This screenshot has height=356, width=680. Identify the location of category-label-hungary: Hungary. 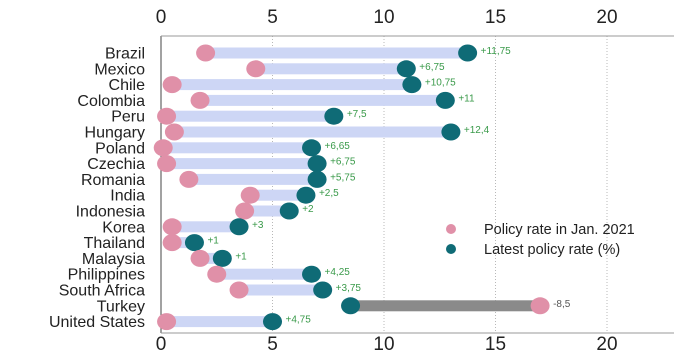
(115, 133).